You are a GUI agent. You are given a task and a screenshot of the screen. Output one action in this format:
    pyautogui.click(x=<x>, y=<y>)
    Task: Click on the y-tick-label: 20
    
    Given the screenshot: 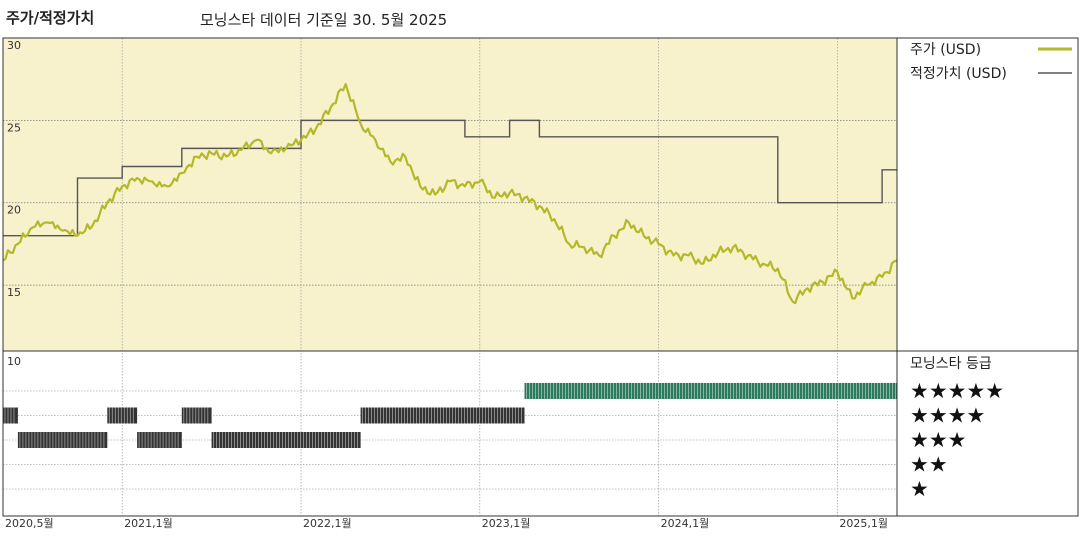 What is the action you would take?
    pyautogui.click(x=14, y=210)
    